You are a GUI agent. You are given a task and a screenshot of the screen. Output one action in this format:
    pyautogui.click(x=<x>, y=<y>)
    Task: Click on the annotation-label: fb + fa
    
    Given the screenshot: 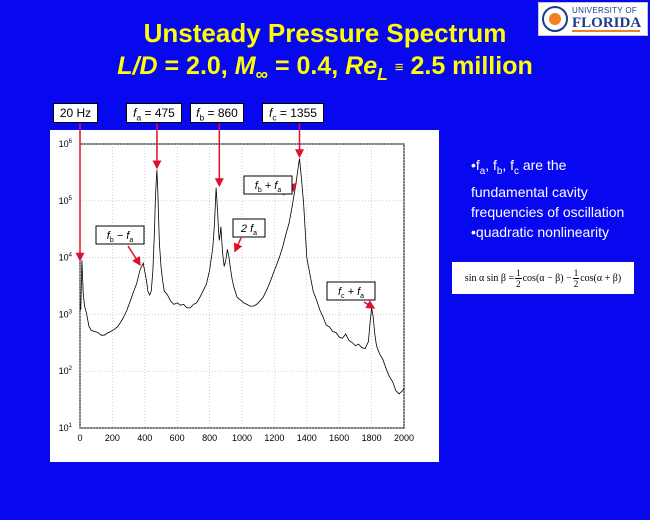 What is the action you would take?
    pyautogui.click(x=268, y=187)
    